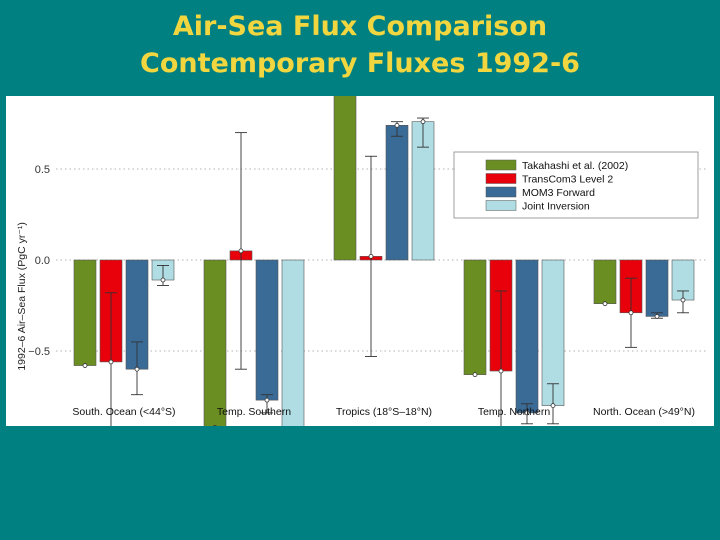  I want to click on category-label: Temp. Southern, so click(254, 412).